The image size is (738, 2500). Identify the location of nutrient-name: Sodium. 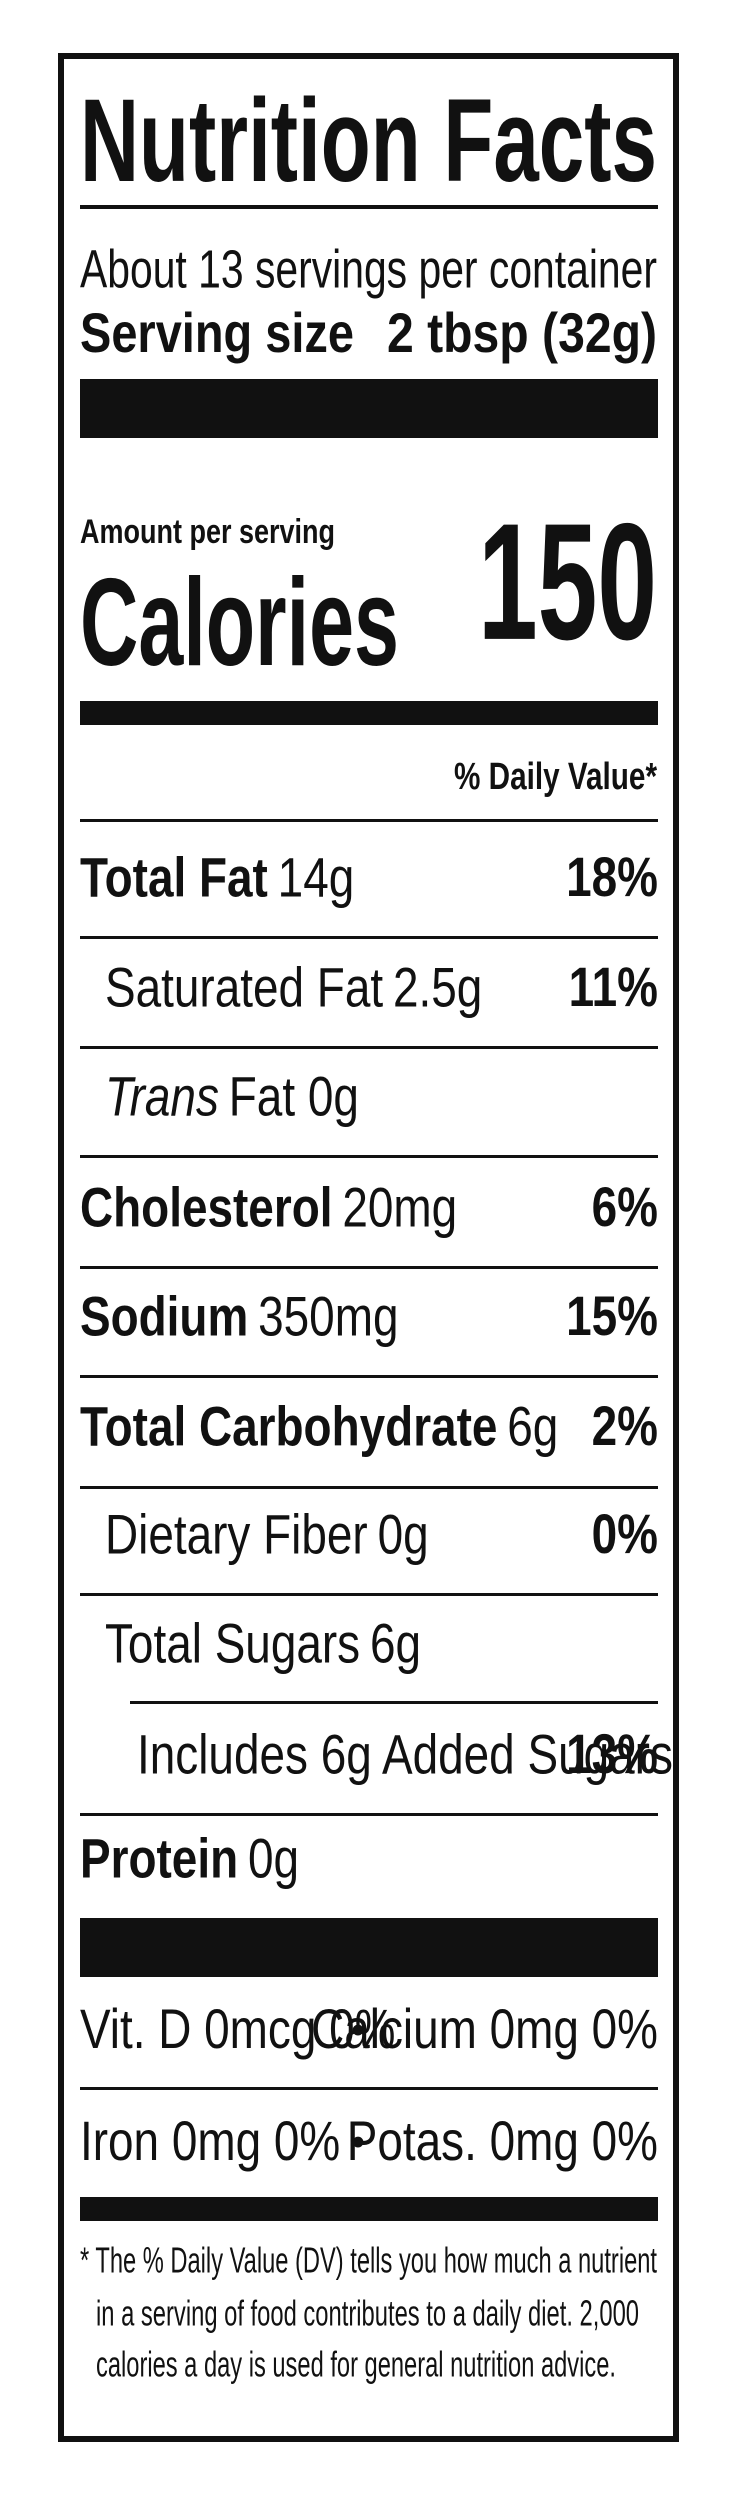
(164, 1315).